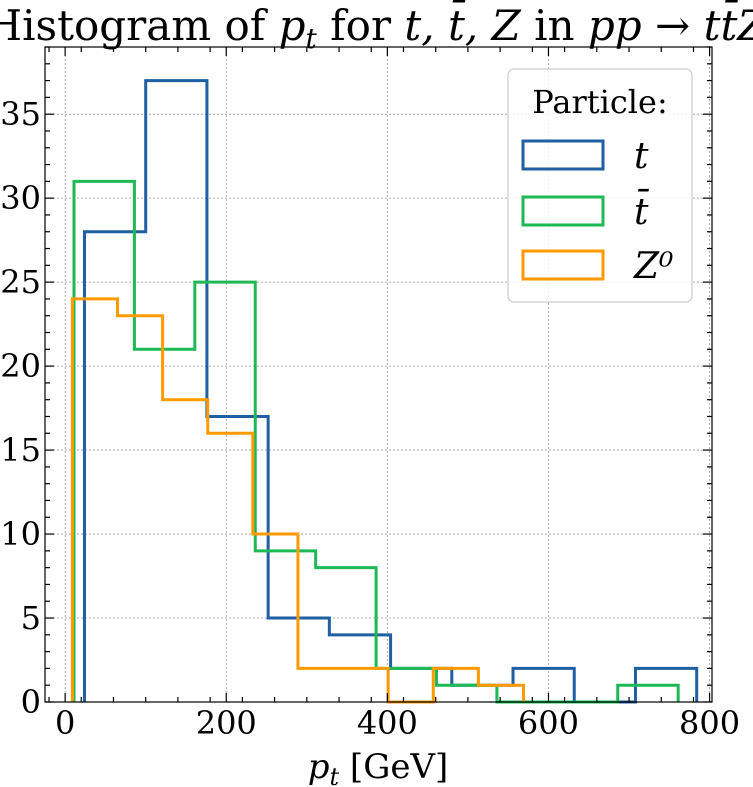 Image resolution: width=753 pixels, height=787 pixels. What do you see at coordinates (319, 767) in the screenshot?
I see `x-axis-variable: p` at bounding box center [319, 767].